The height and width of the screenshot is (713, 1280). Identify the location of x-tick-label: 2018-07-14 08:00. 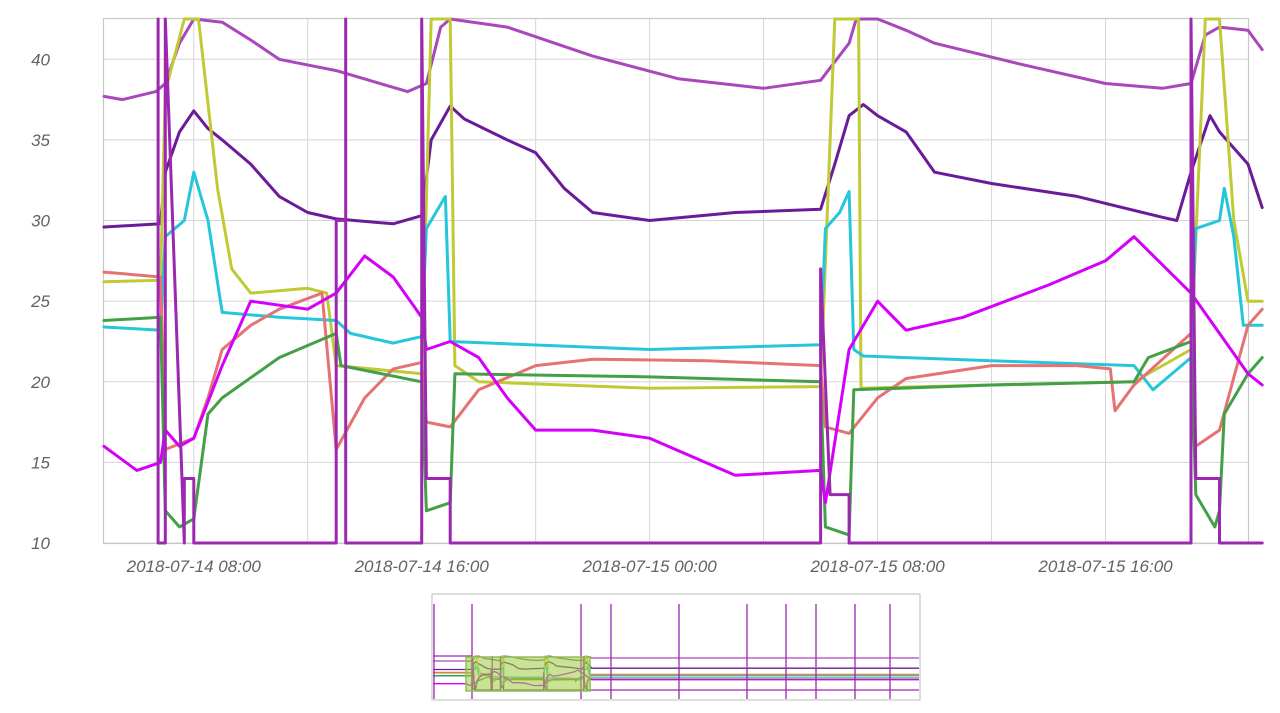
(194, 566).